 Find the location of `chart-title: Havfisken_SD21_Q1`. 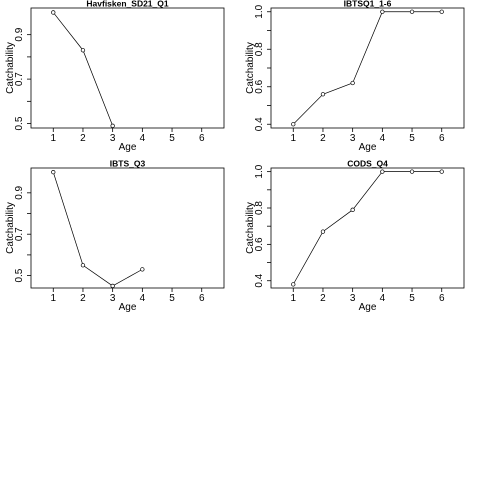

chart-title: Havfisken_SD21_Q1 is located at coordinates (127, 4).